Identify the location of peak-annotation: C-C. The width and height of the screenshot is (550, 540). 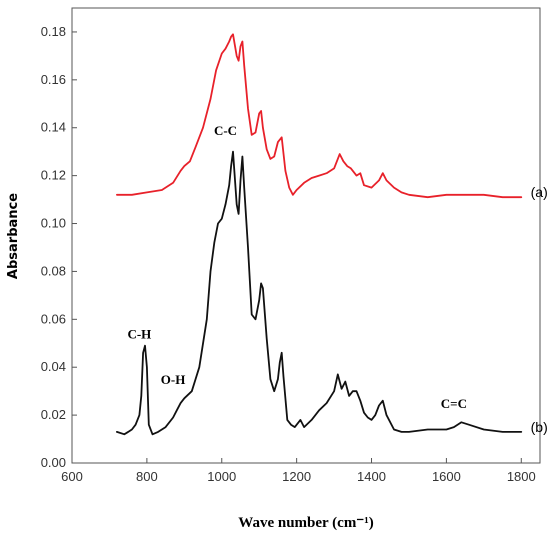
(225, 130).